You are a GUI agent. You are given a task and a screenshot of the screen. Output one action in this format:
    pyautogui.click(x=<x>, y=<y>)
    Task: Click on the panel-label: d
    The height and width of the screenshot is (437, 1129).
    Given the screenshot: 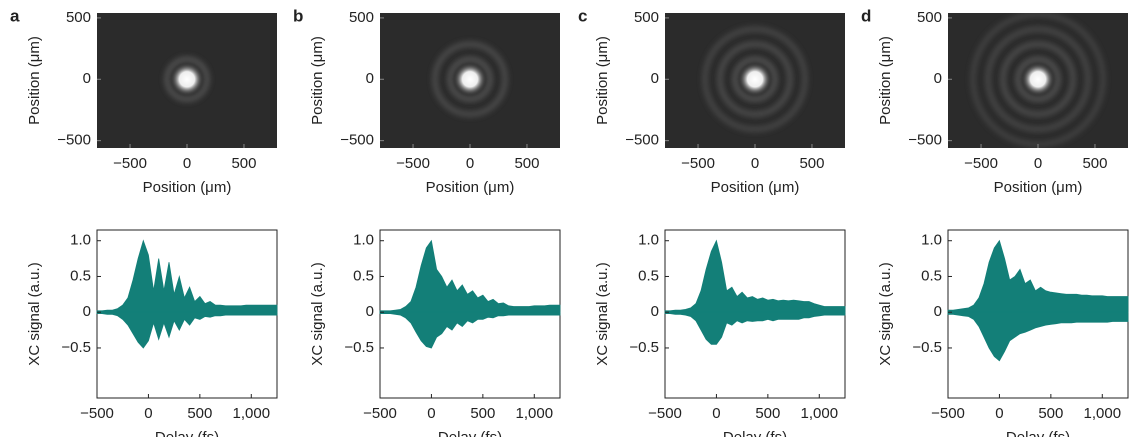 What is the action you would take?
    pyautogui.click(x=866, y=15)
    